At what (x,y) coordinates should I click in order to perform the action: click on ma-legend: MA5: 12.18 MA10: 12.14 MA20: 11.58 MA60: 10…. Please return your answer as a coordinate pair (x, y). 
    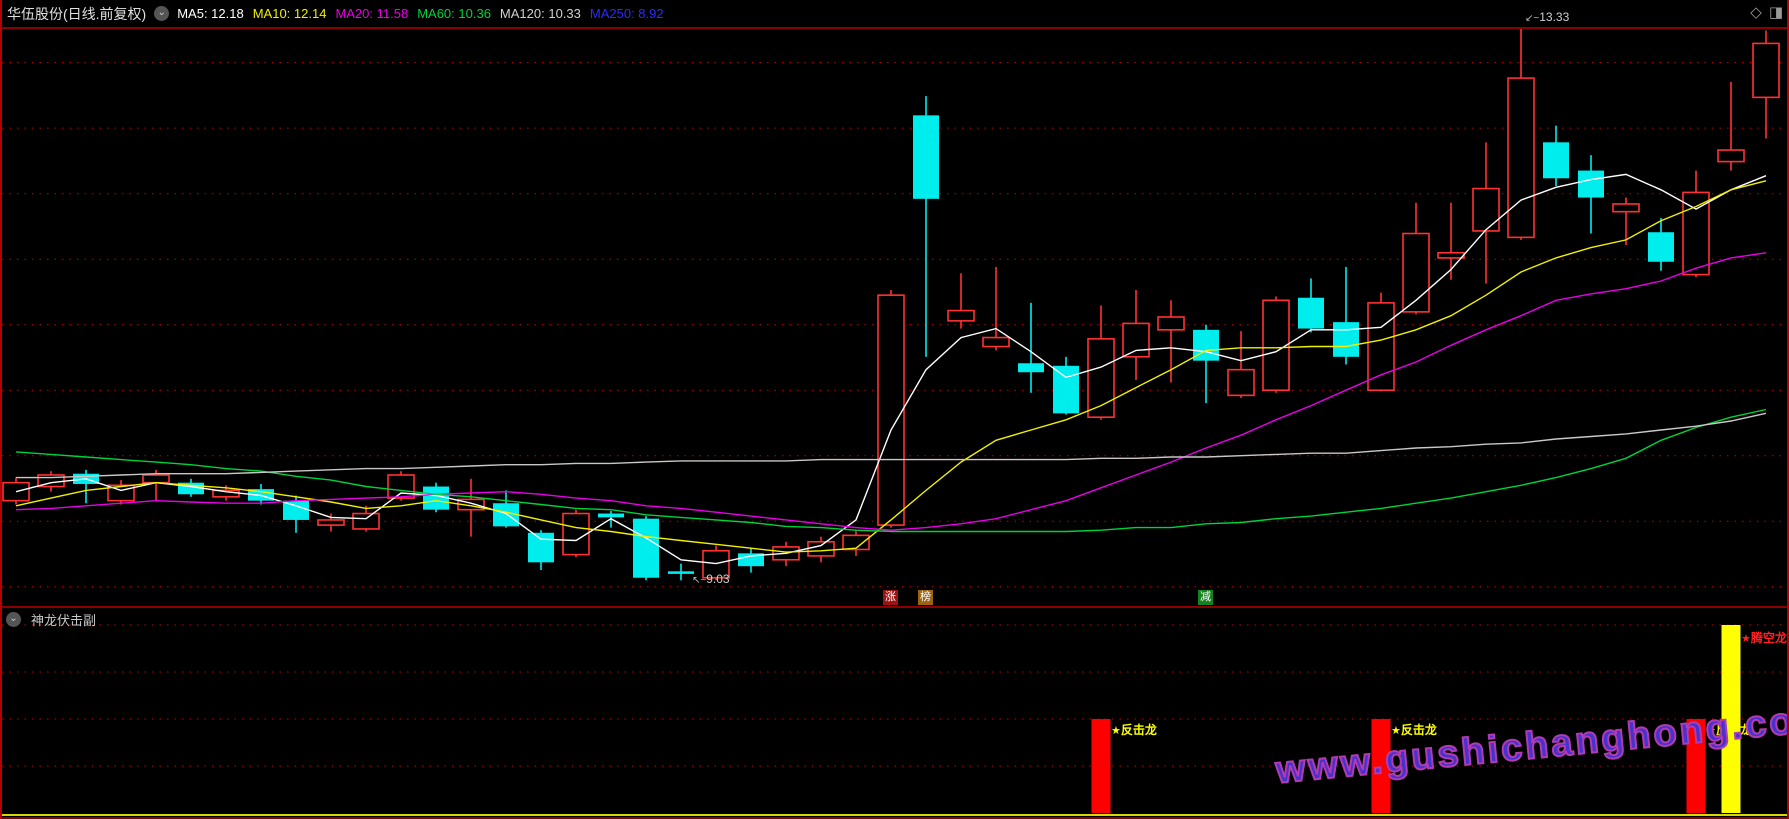
    Looking at the image, I should click on (420, 13).